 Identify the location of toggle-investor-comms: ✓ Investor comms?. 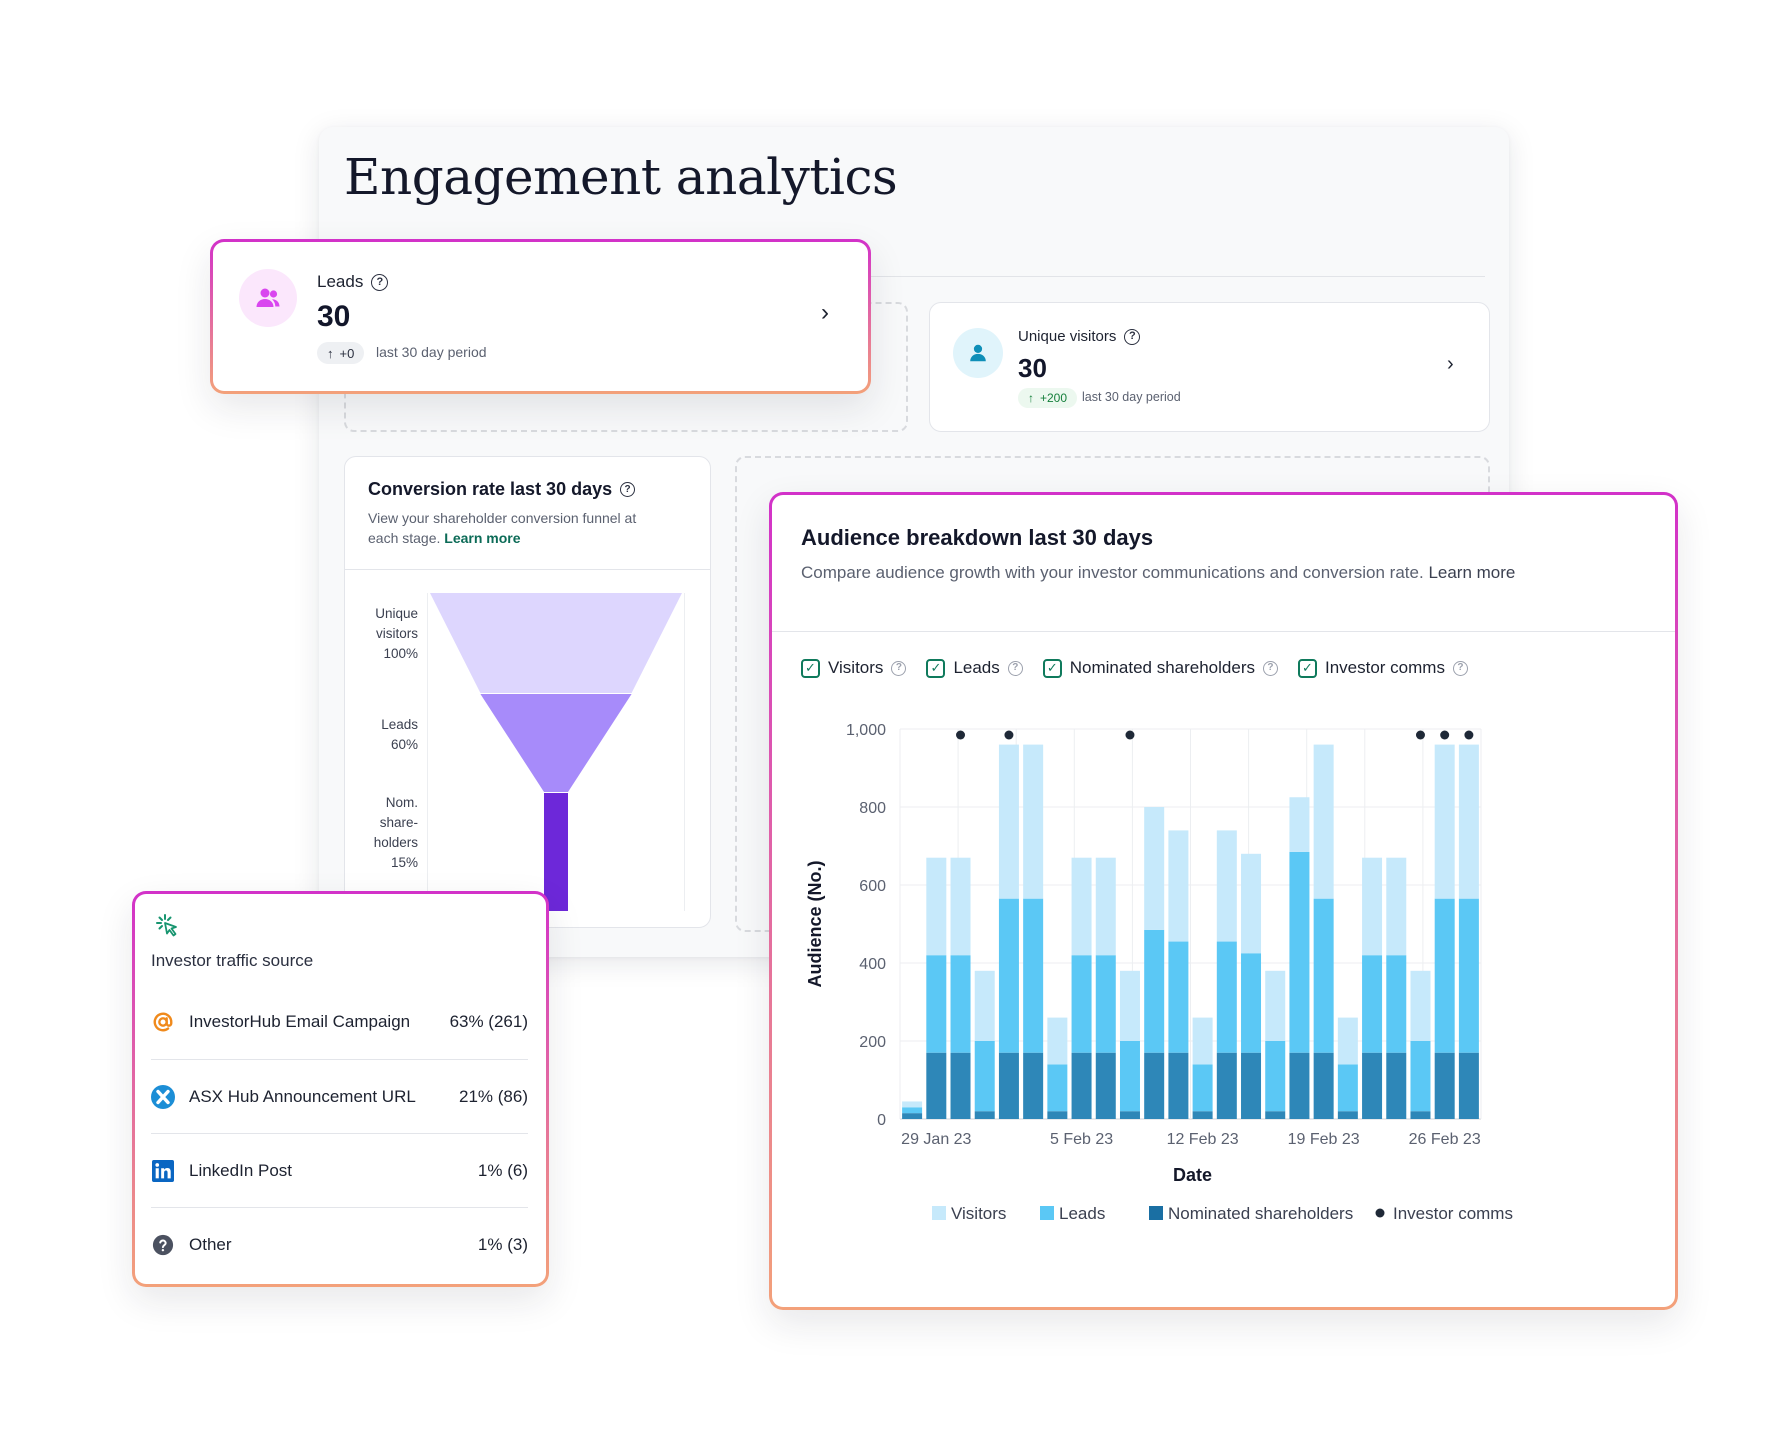
(1382, 668).